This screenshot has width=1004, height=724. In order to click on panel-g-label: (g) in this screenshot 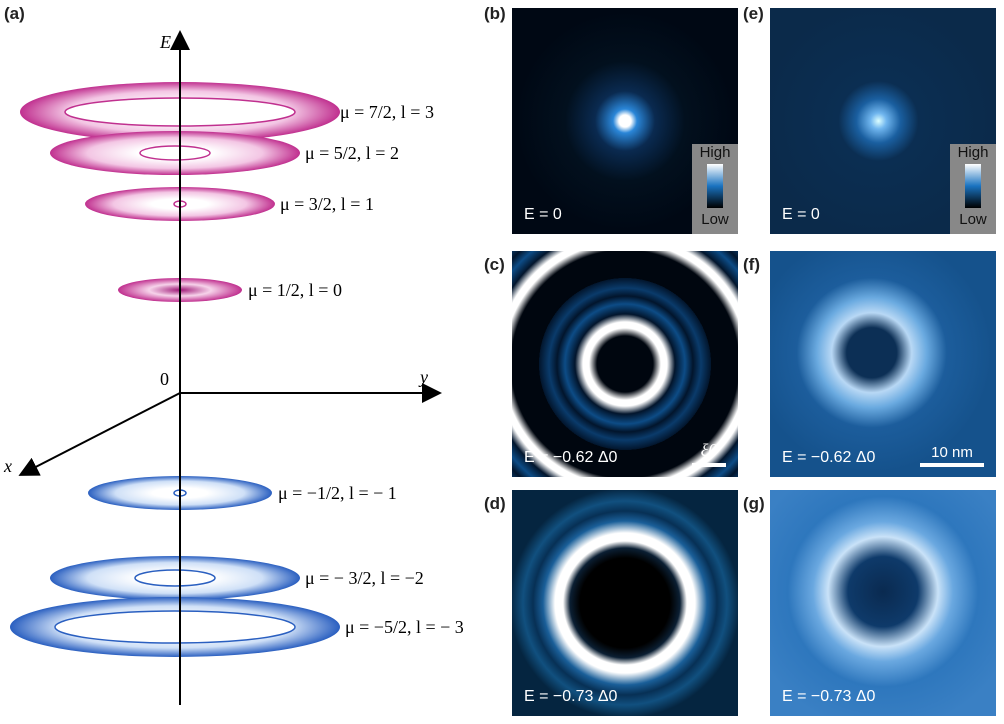, I will do `click(754, 503)`.